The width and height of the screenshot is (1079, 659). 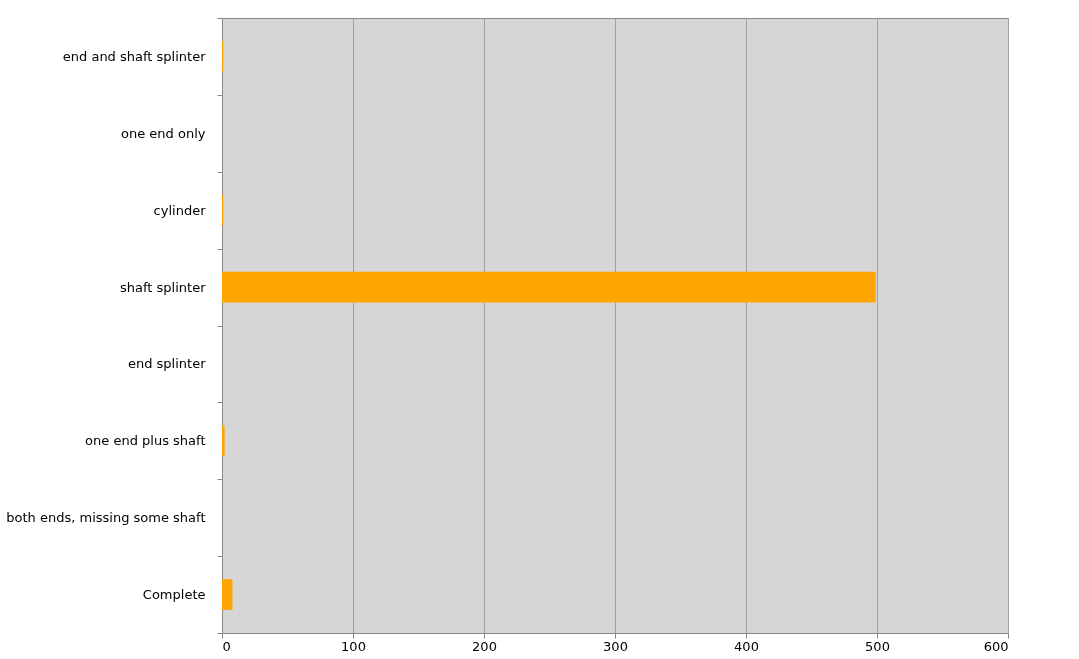 What do you see at coordinates (877, 646) in the screenshot?
I see `x-tick-label: 500` at bounding box center [877, 646].